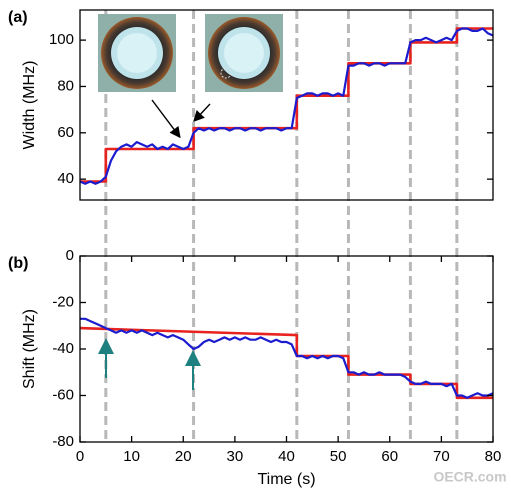  I want to click on x-tick-label: 0, so click(80, 456).